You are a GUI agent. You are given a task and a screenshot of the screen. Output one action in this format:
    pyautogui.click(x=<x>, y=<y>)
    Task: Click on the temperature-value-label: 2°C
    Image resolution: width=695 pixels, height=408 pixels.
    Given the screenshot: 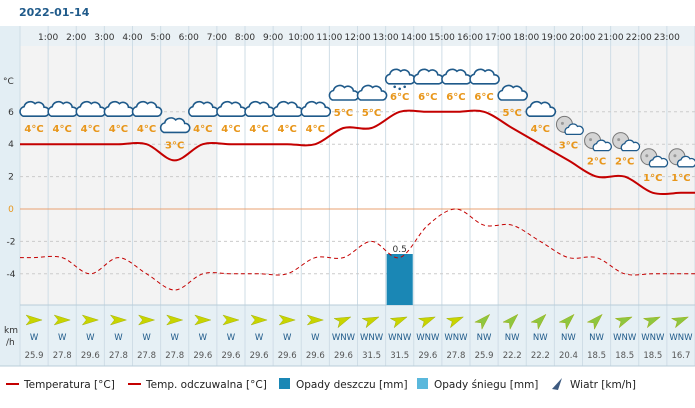 What is the action you would take?
    pyautogui.click(x=596, y=162)
    